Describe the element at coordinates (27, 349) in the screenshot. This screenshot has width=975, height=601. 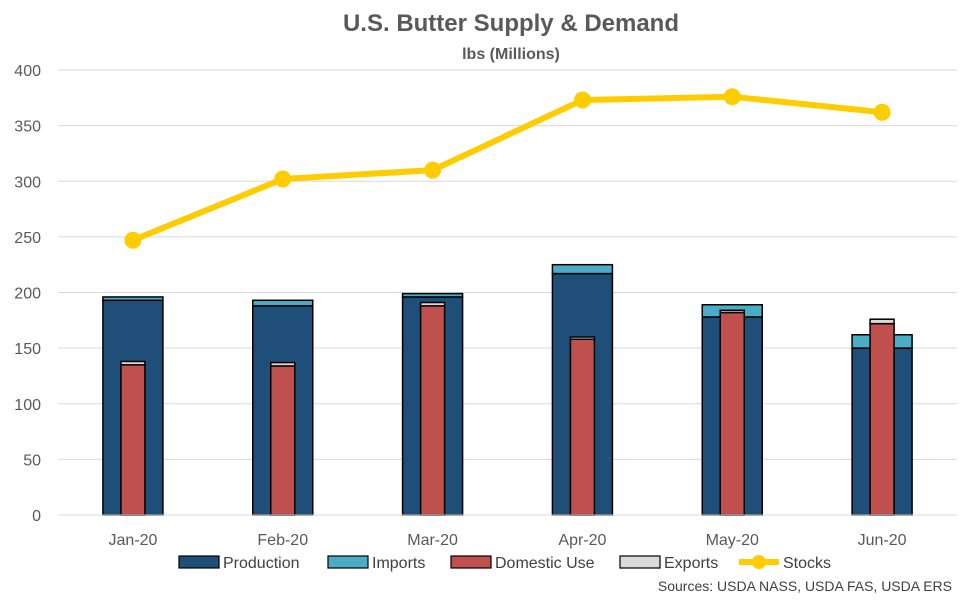
I see `y-tick-label: 150` at that location.